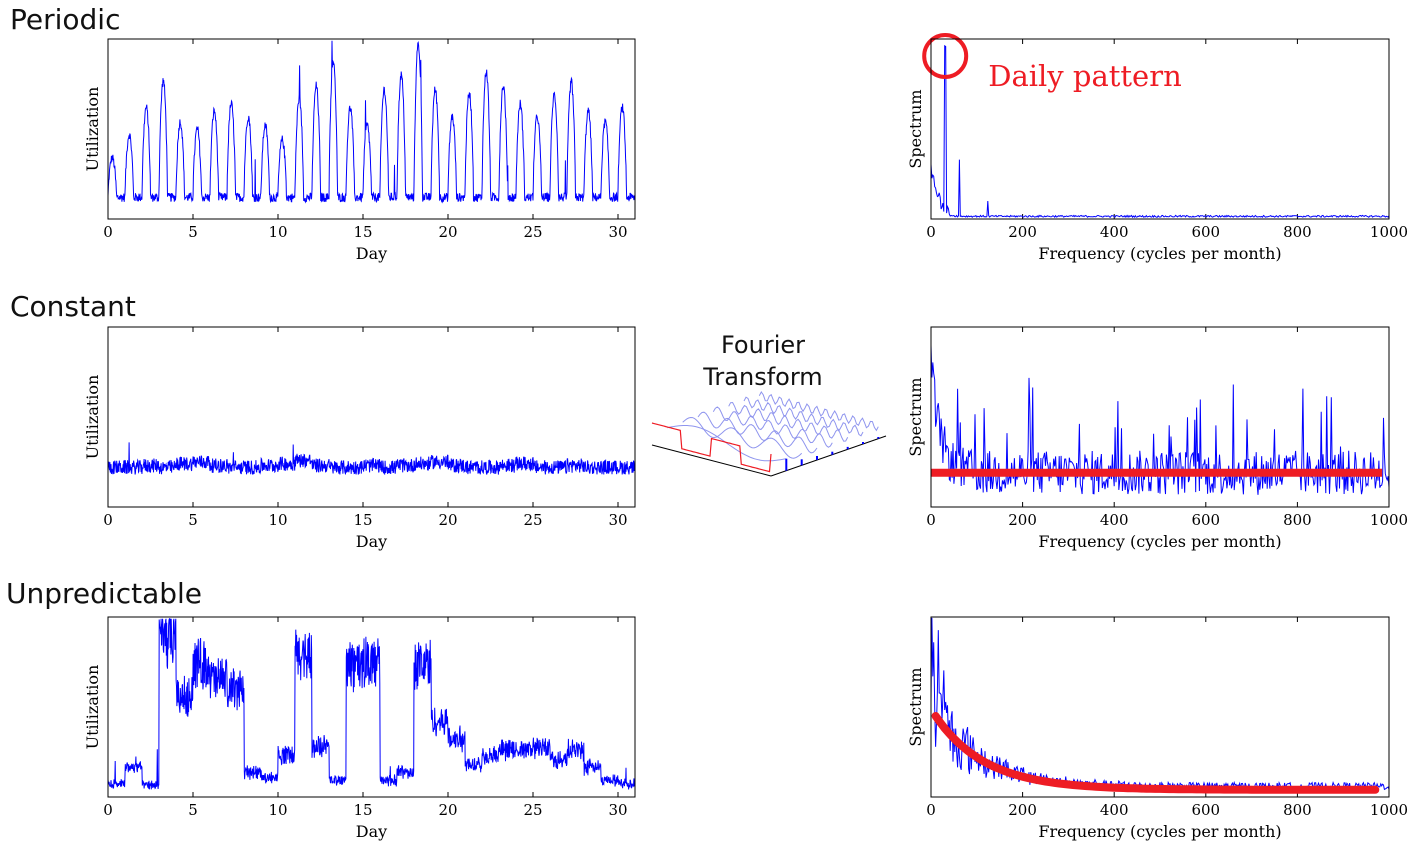 Image resolution: width=1422 pixels, height=852 pixels. I want to click on row-title-unpredictable: Unpredictable, so click(104, 593).